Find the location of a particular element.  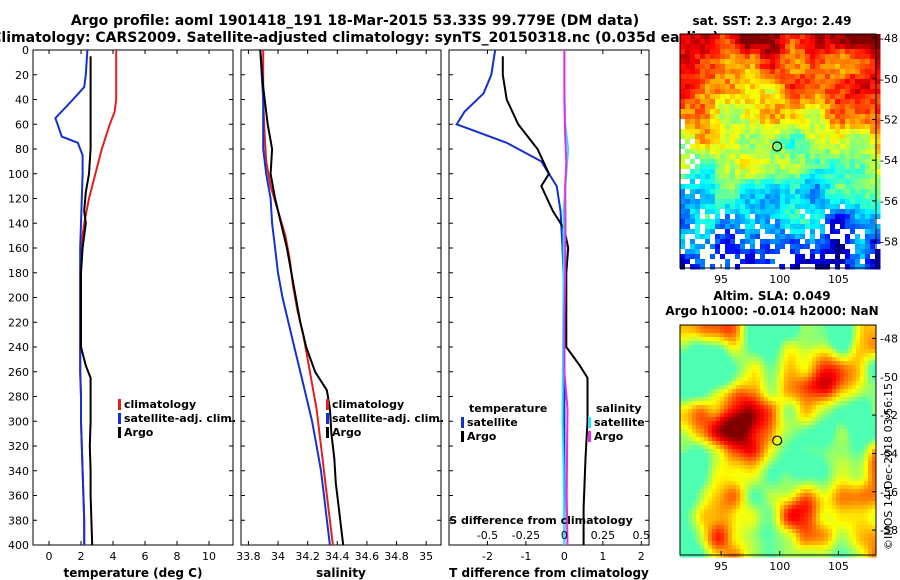

y-tick-label: 340 is located at coordinates (18, 471).